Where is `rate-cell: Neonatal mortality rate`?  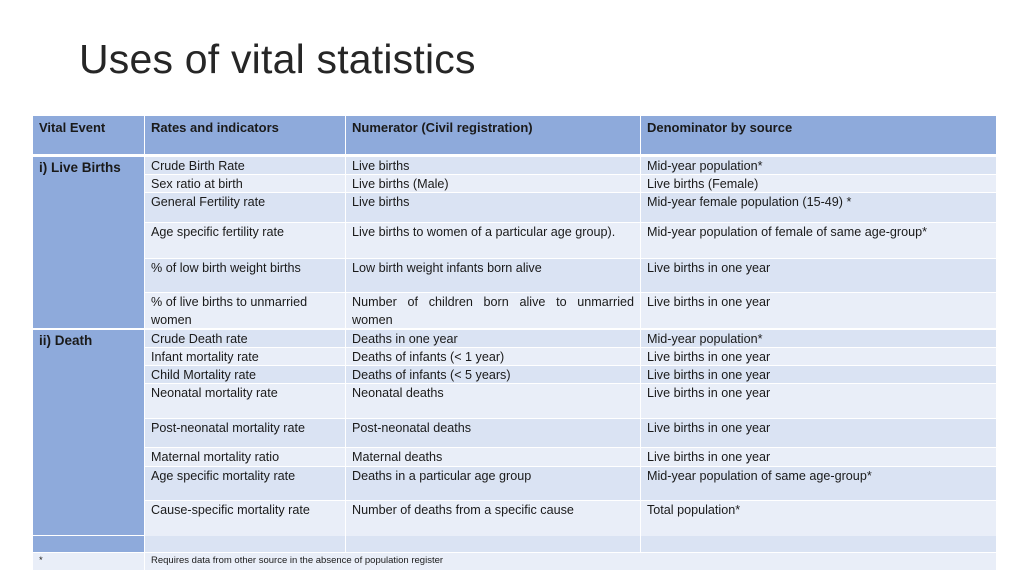
rate-cell: Neonatal mortality rate is located at coordinates (245, 401).